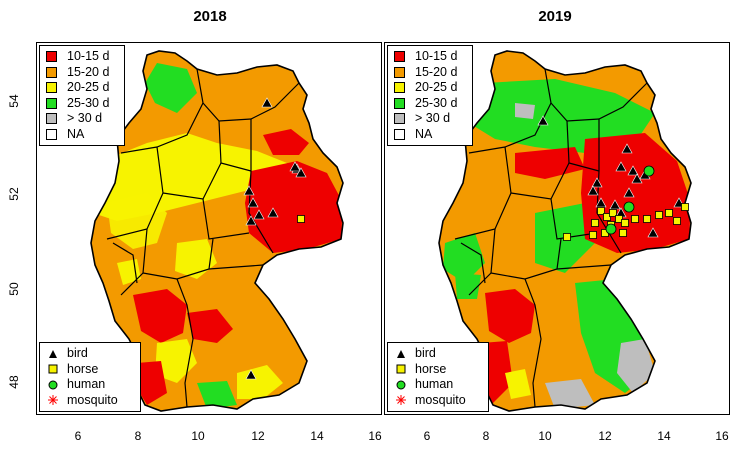 The width and height of the screenshot is (745, 473). What do you see at coordinates (438, 377) in the screenshot?
I see `case-legend-2019: bird horse human mosquito` at bounding box center [438, 377].